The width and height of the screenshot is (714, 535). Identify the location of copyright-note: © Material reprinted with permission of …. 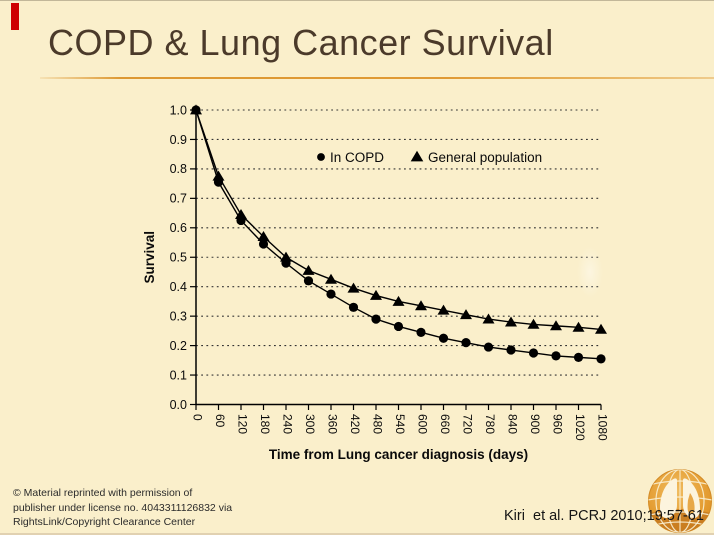
(122, 508).